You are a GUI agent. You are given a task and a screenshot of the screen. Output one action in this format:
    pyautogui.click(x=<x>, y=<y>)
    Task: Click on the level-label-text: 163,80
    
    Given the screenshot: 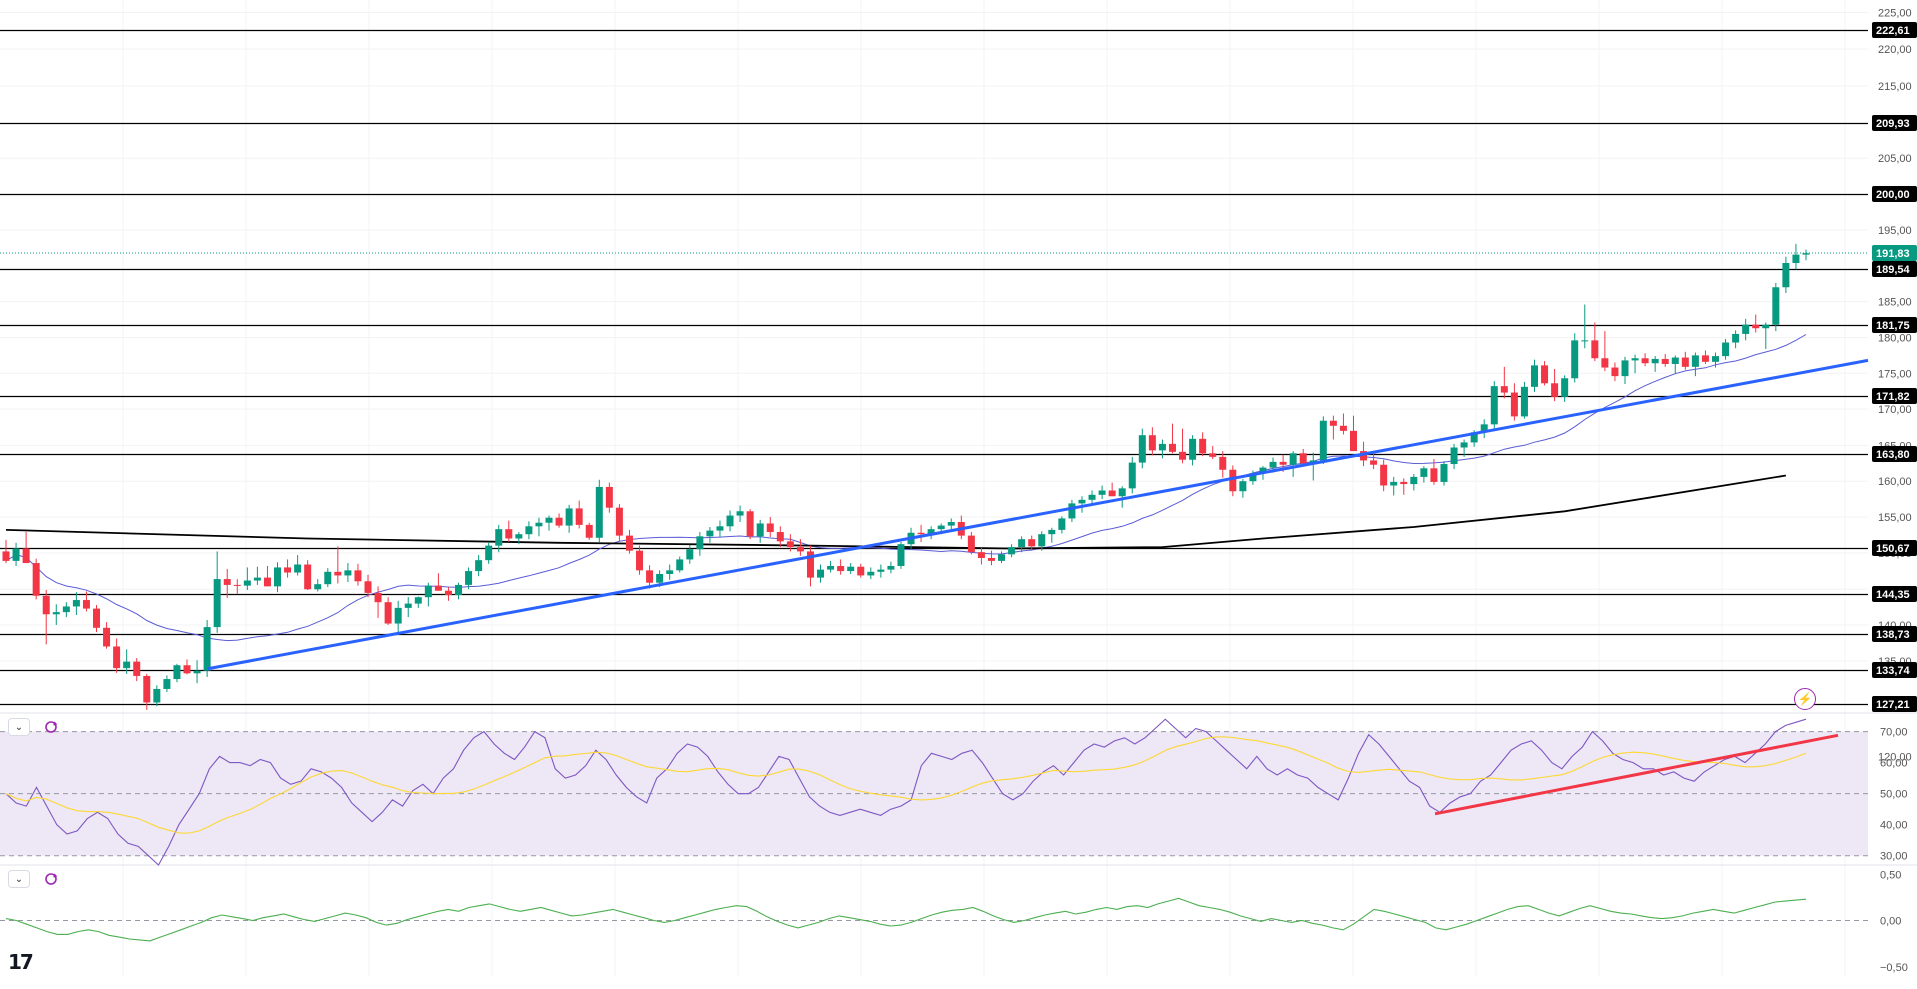 What is the action you would take?
    pyautogui.click(x=1893, y=455)
    